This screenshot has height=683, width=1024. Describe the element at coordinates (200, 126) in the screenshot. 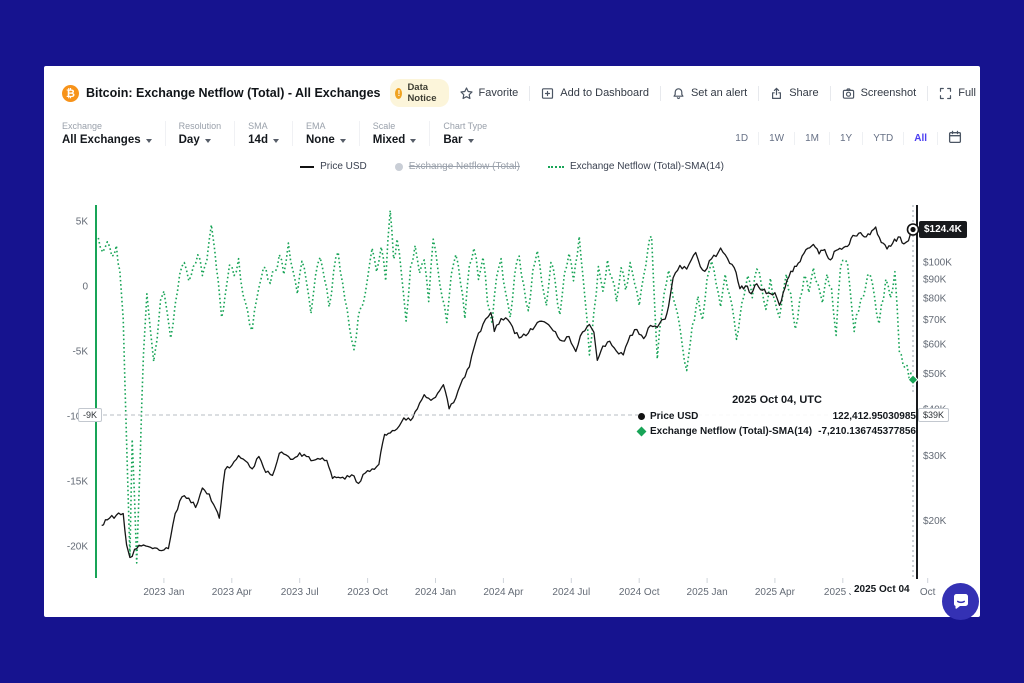

I see `filter-label: Resolution` at that location.